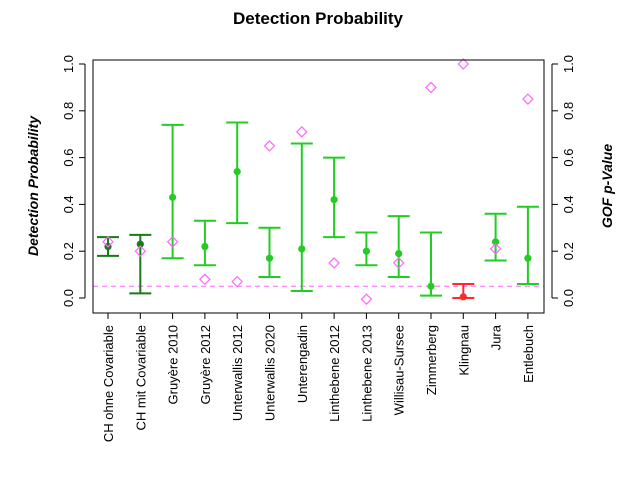 This screenshot has height=490, width=641. I want to click on x-category-label: Unterwallis 2020, so click(270, 373).